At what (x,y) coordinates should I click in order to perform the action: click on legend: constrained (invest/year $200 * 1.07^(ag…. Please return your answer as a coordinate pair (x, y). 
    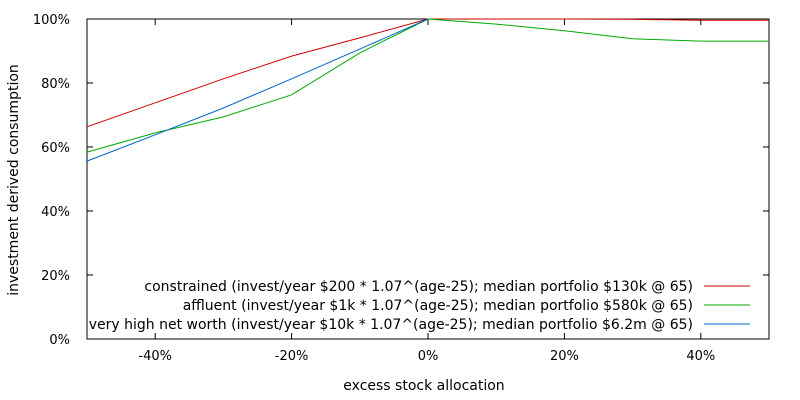
    Looking at the image, I should click on (419, 306).